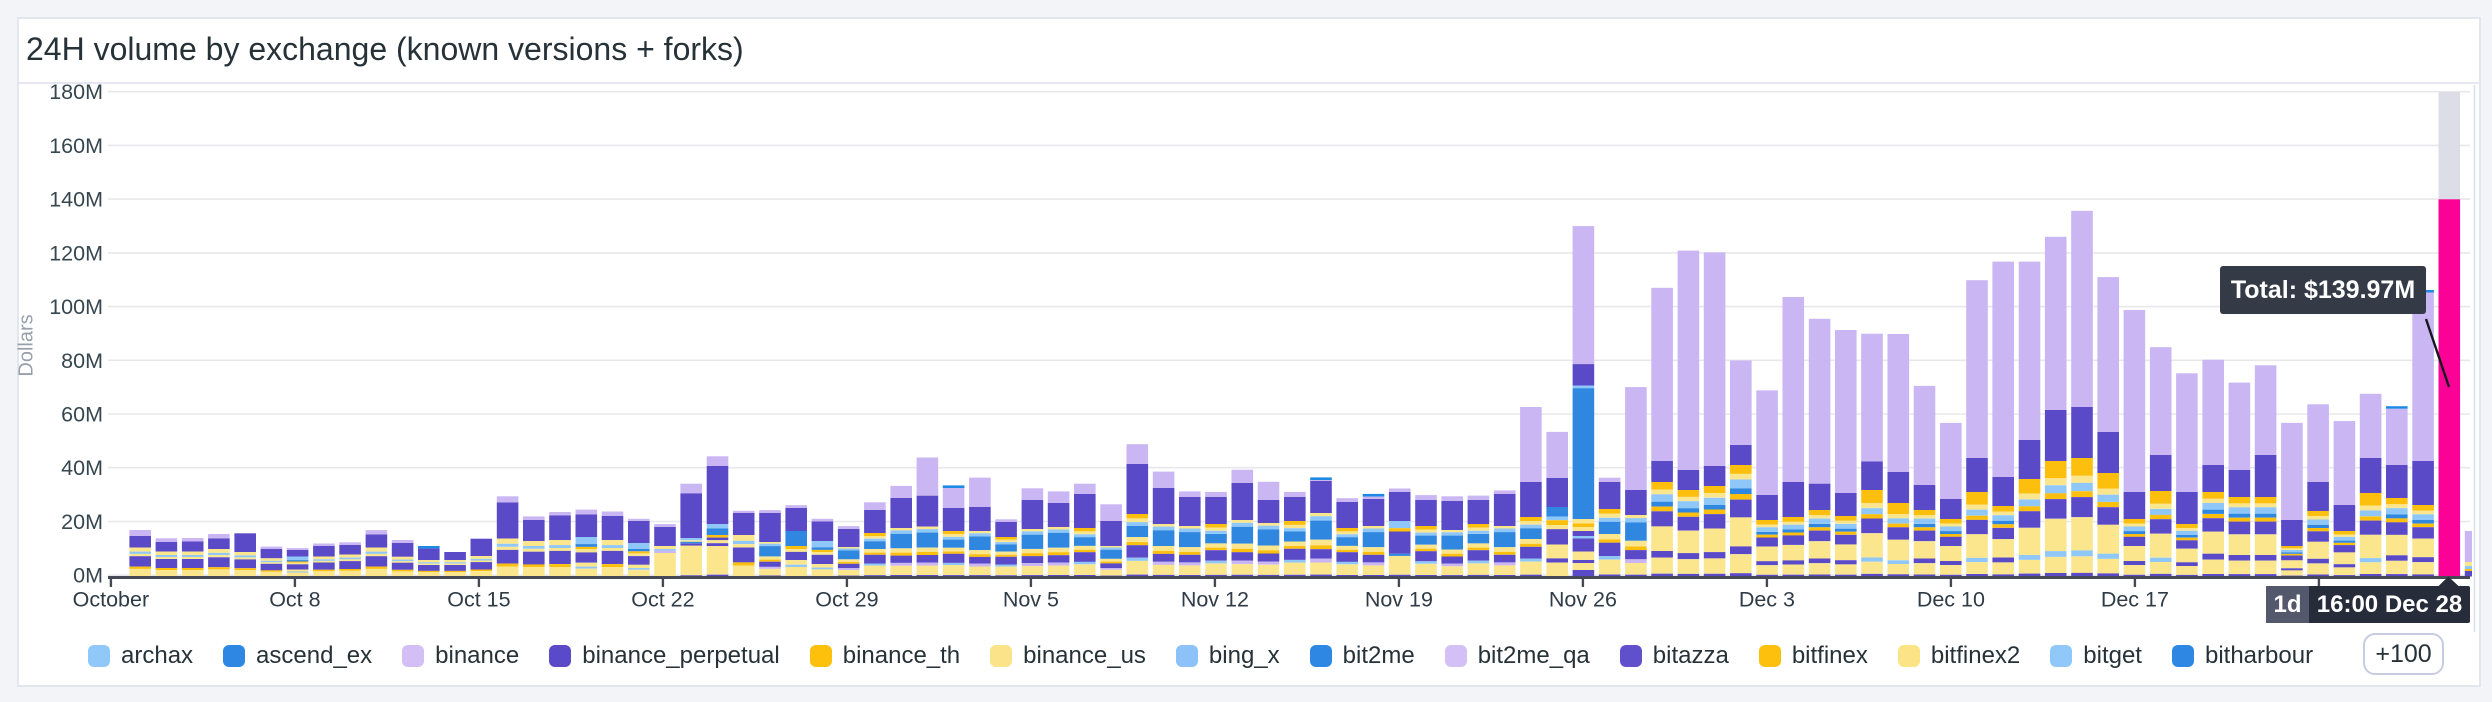  What do you see at coordinates (88, 576) in the screenshot?
I see `svg-text: 0M` at bounding box center [88, 576].